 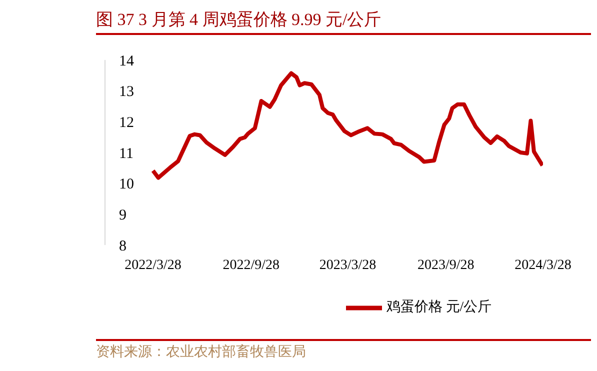 What do you see at coordinates (122, 246) in the screenshot?
I see `y-tick-label: 8` at bounding box center [122, 246].